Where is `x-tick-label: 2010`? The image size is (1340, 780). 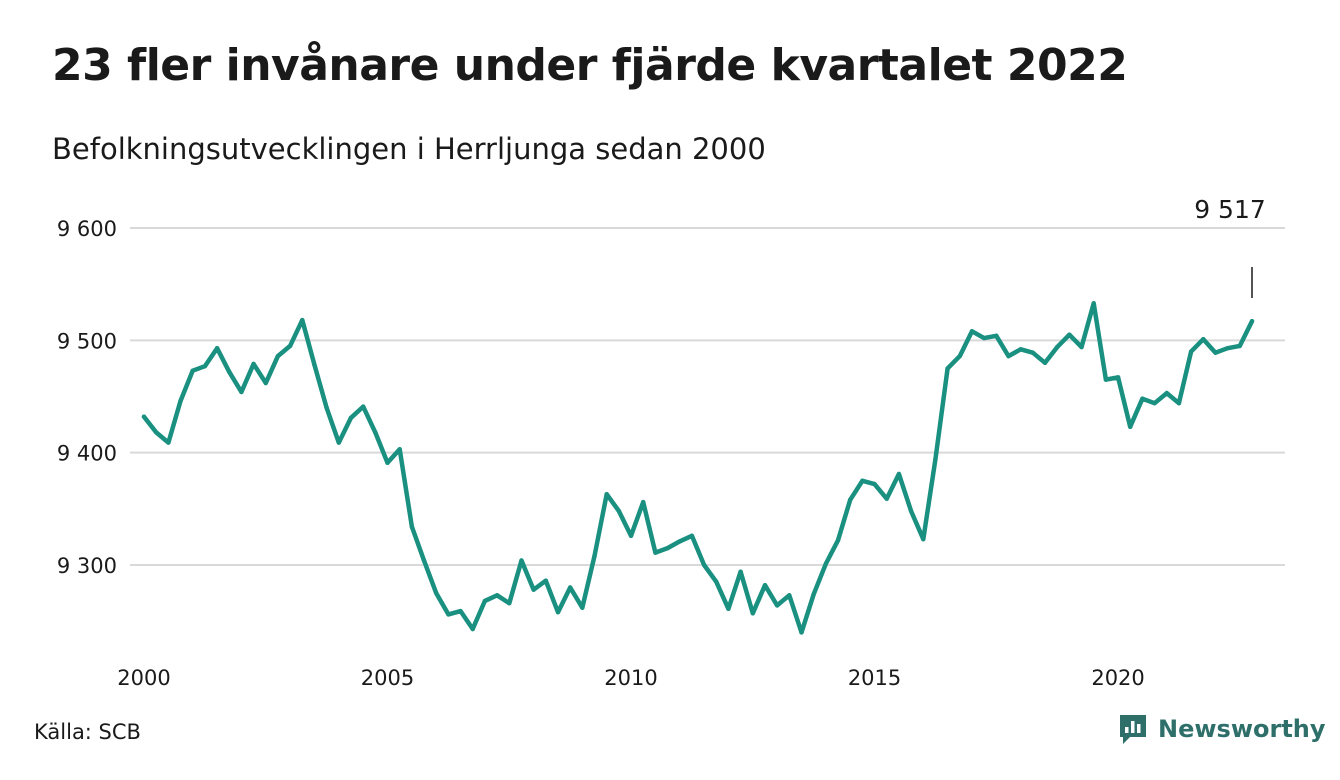 x-tick-label: 2010 is located at coordinates (630, 678).